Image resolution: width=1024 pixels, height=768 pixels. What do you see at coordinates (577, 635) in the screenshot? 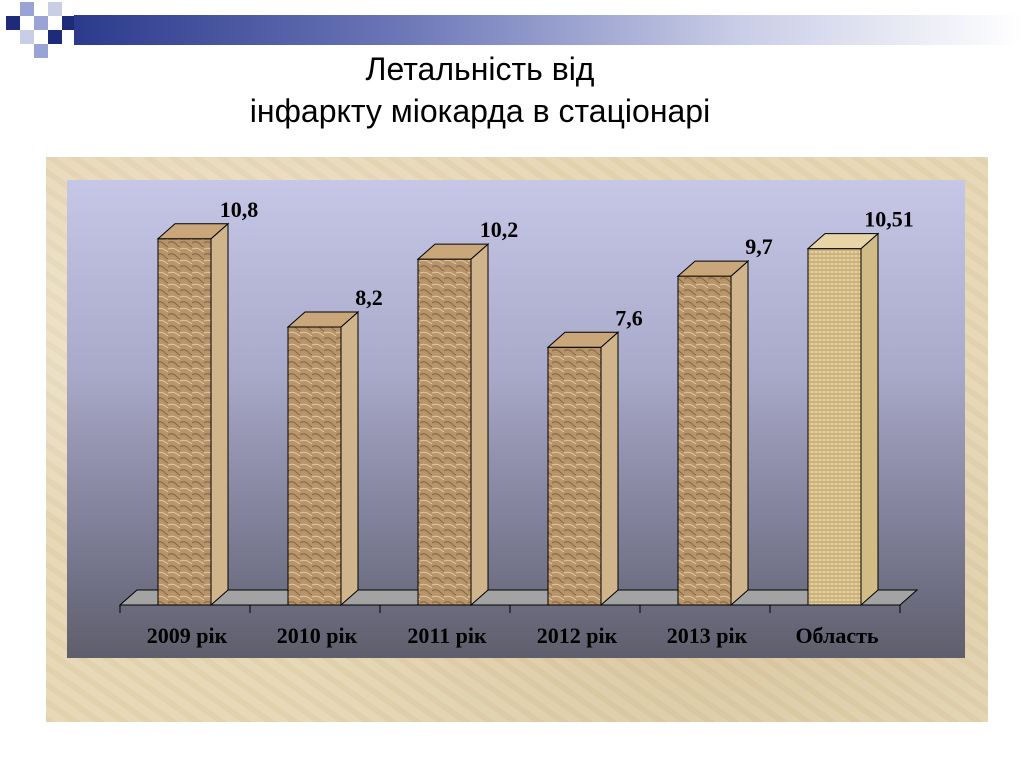
I see `x-tick-label: 2012 рік` at bounding box center [577, 635].